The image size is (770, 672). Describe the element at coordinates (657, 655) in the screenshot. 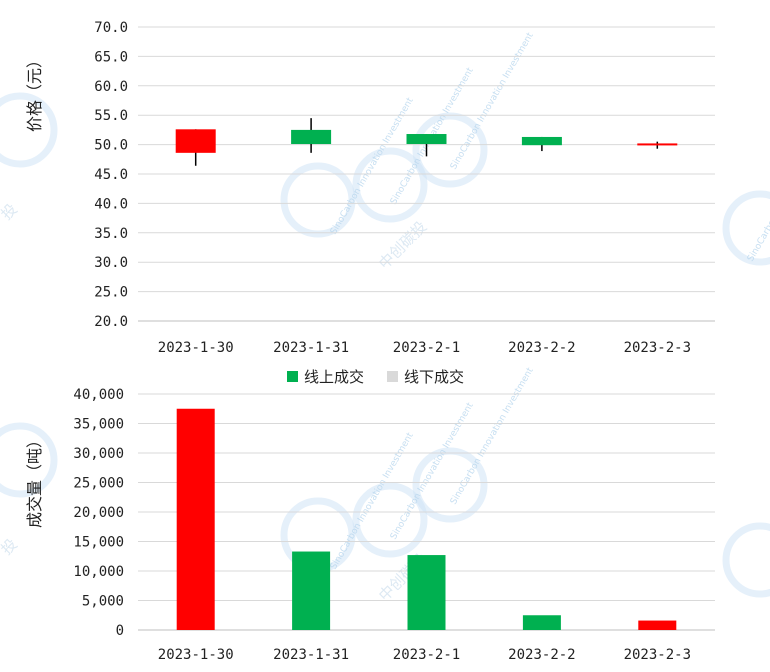

I see `volume-x-tick-label: 2023-2-3` at that location.